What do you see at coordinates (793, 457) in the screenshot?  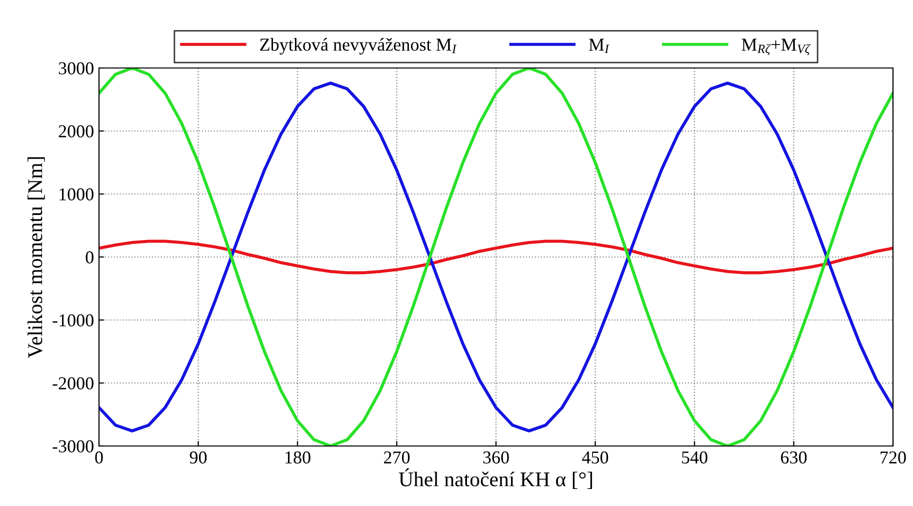 I see `x-tick-label: 630` at bounding box center [793, 457].